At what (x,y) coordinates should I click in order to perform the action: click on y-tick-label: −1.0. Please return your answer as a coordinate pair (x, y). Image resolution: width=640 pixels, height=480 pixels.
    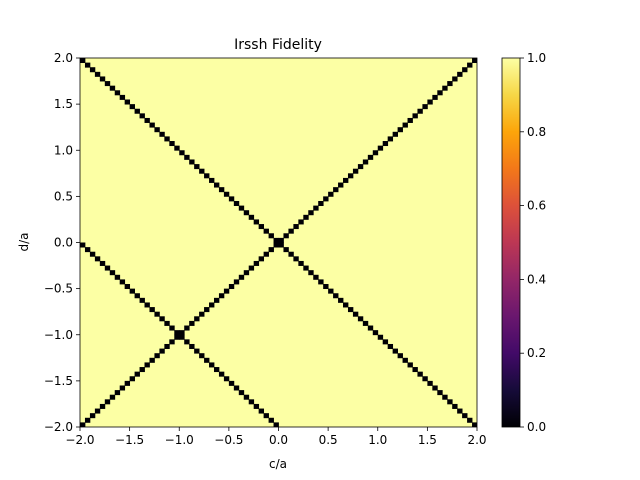
    Looking at the image, I should click on (58, 335).